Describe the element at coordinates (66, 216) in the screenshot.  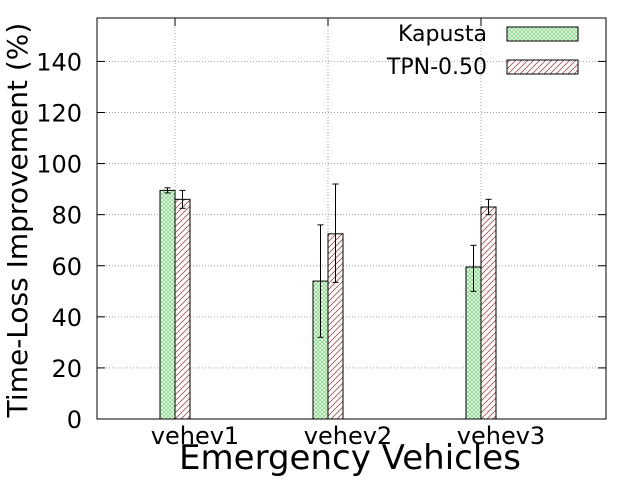
I see `y-tick-label: 80` at that location.